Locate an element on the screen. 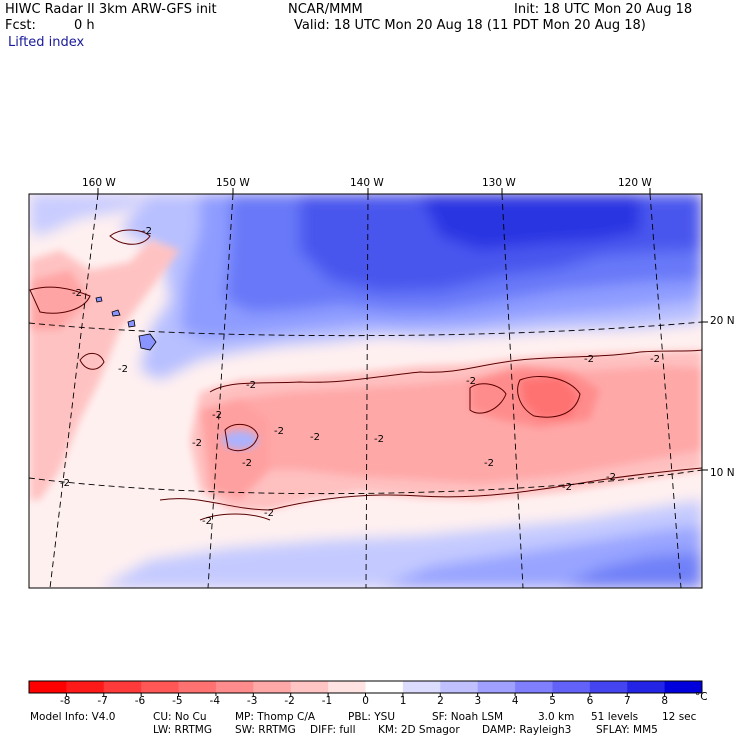 Image resolution: width=740 pixels, height=740 pixels. colorbar-tick-label: -6 is located at coordinates (140, 701).